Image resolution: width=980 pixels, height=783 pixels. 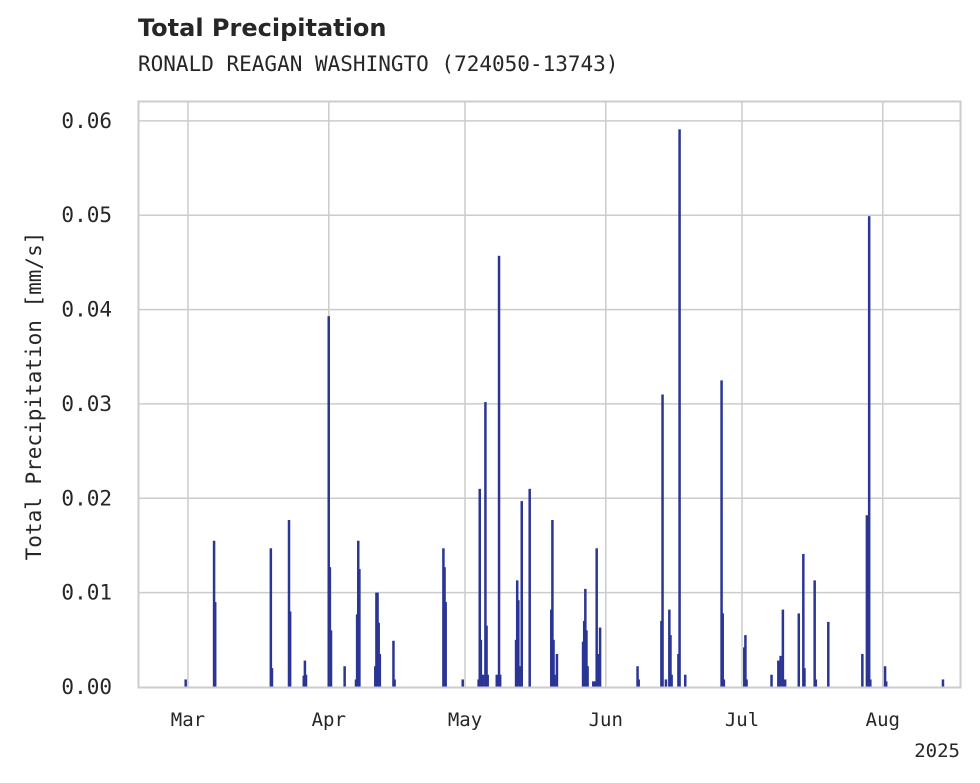 I want to click on y-tick-label: 0.05, so click(x=86, y=215).